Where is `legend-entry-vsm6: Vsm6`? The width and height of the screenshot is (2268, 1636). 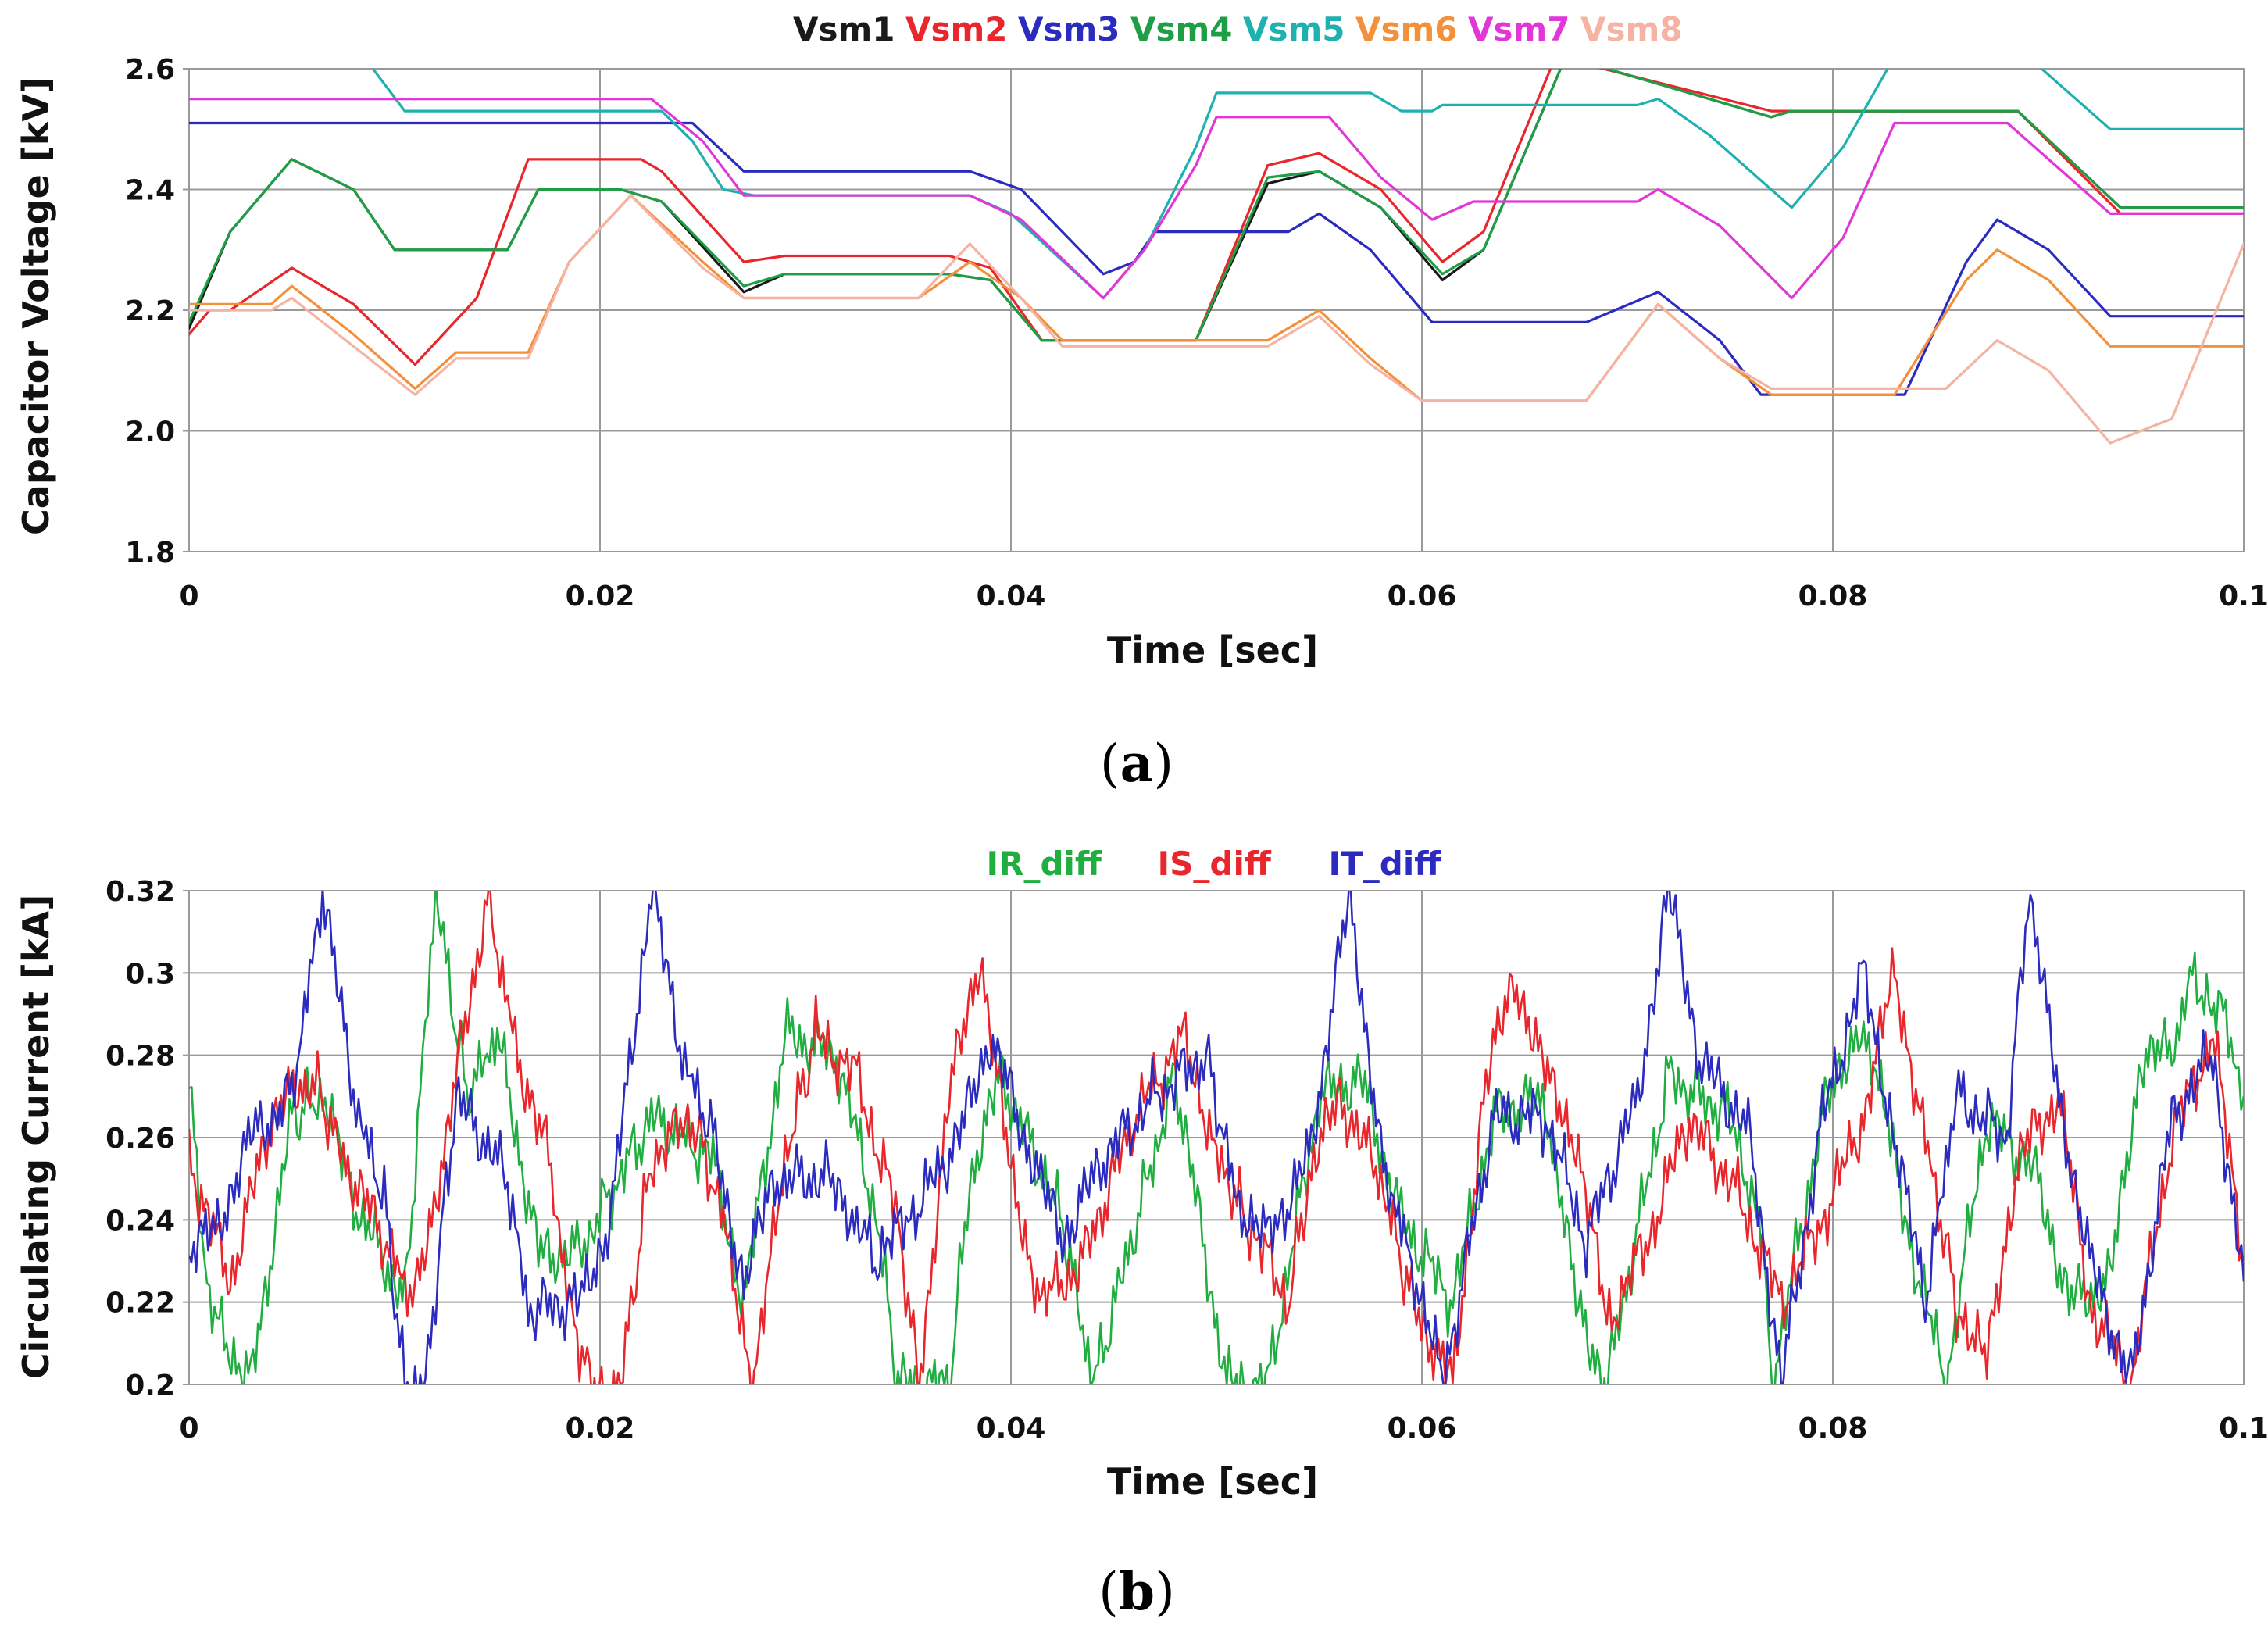 legend-entry-vsm6: Vsm6 is located at coordinates (1406, 29).